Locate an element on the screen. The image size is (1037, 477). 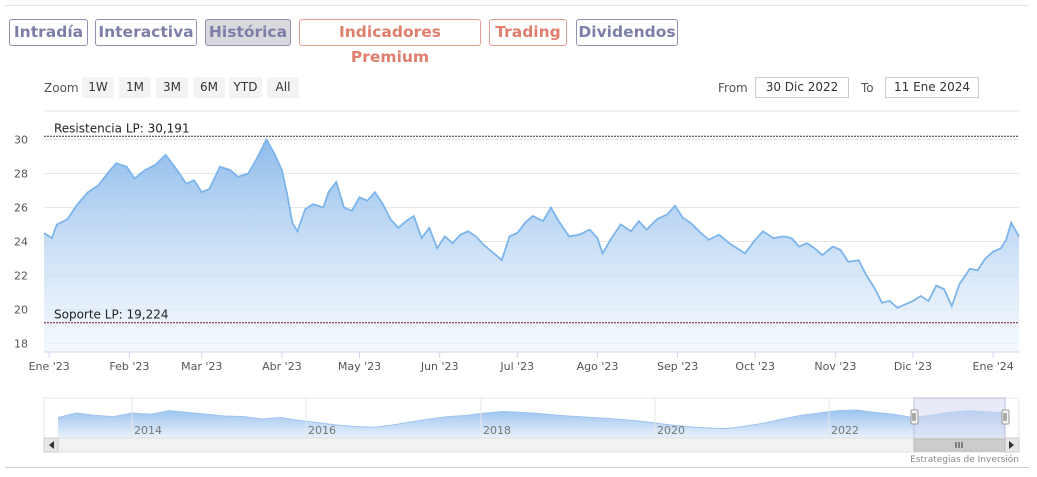
x-tick-label: Sep '23 is located at coordinates (677, 366).